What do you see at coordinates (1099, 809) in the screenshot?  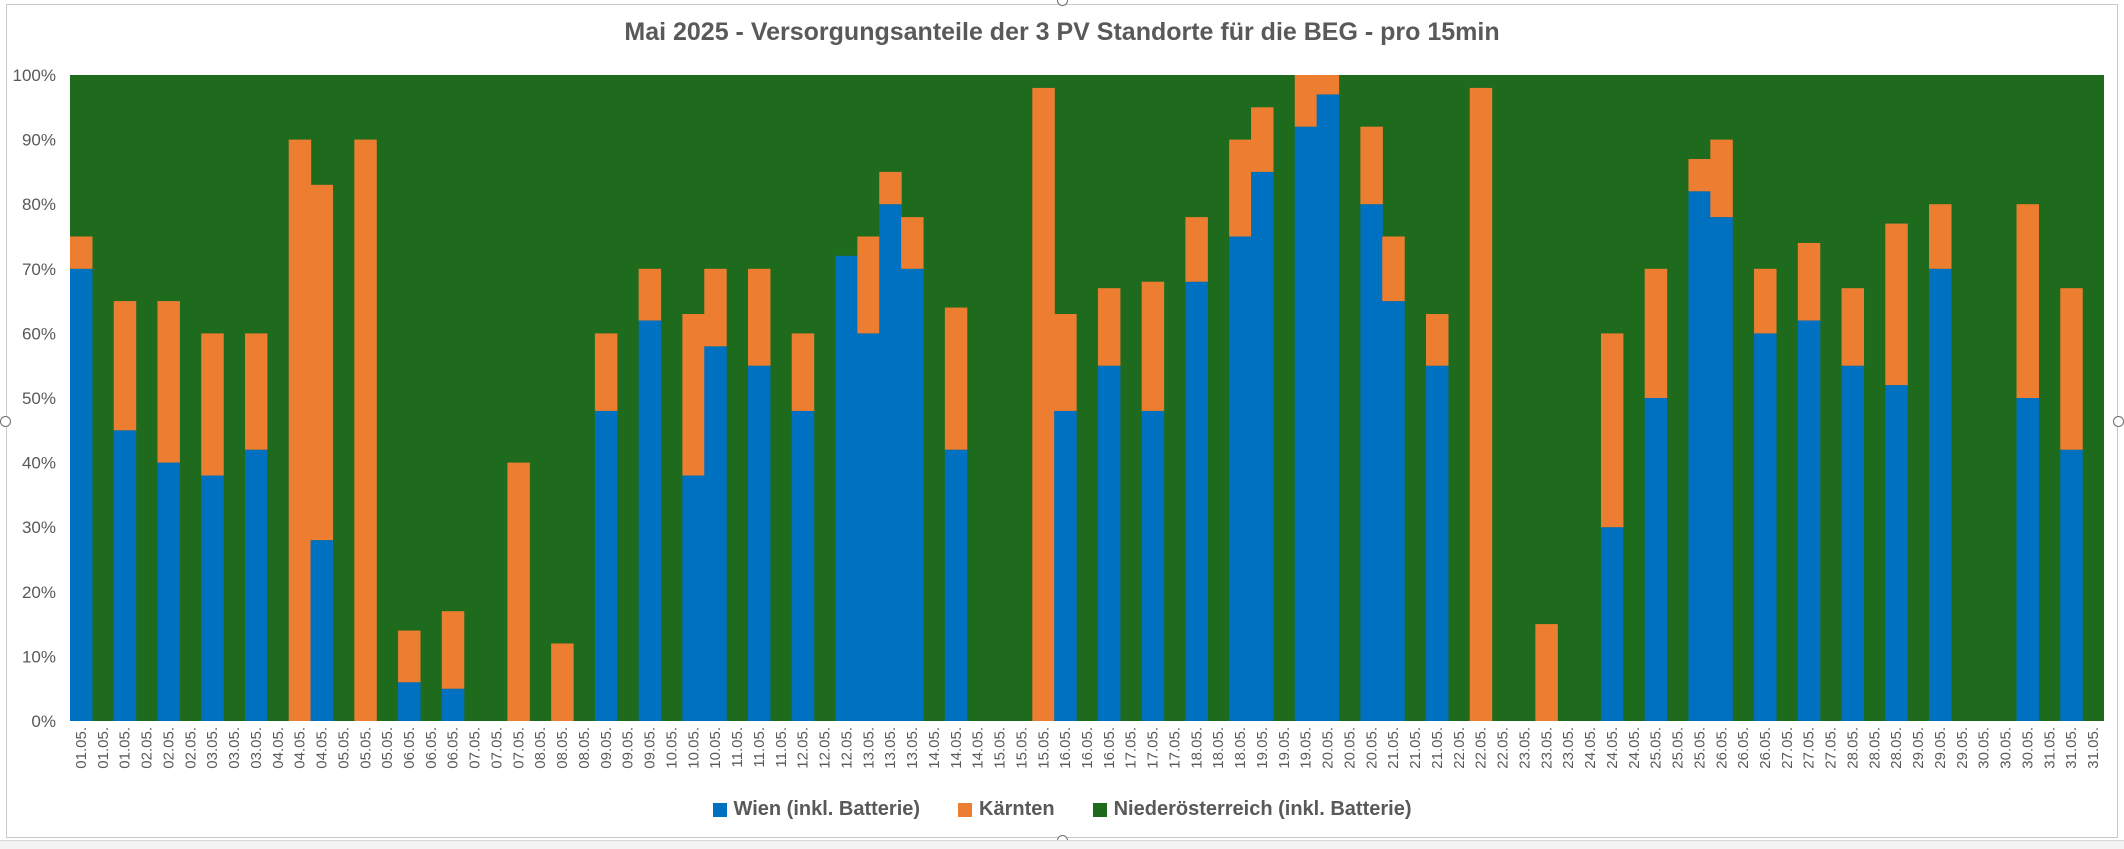 I see `legend-swatch-noe` at bounding box center [1099, 809].